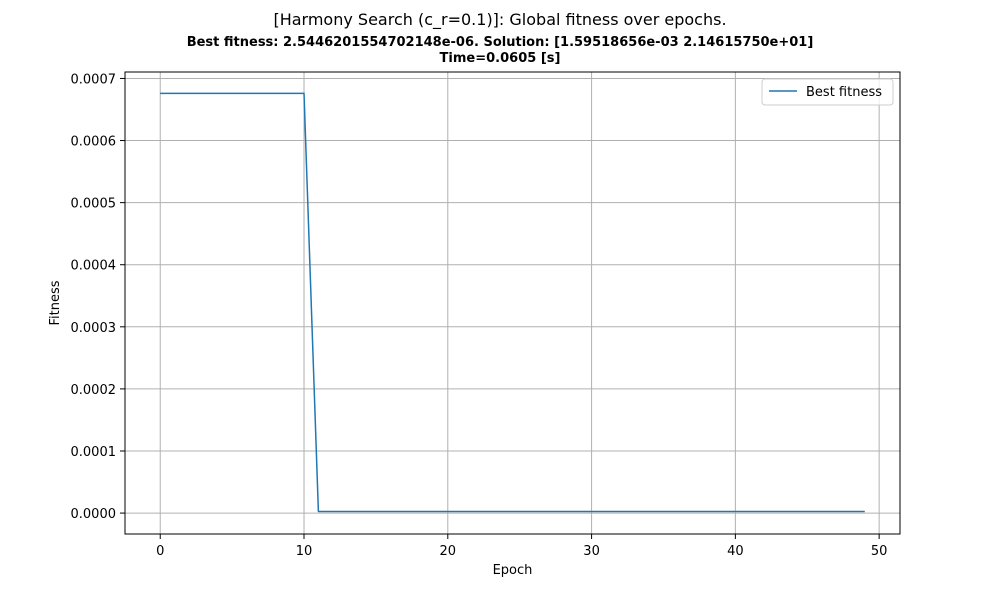 This screenshot has height=600, width=1000. I want to click on x-tick-label: 0, so click(160, 551).